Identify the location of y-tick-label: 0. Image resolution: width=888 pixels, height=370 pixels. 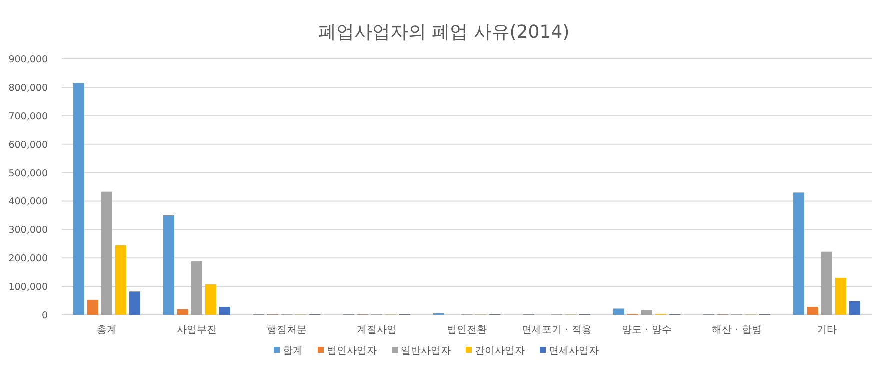
(45, 316).